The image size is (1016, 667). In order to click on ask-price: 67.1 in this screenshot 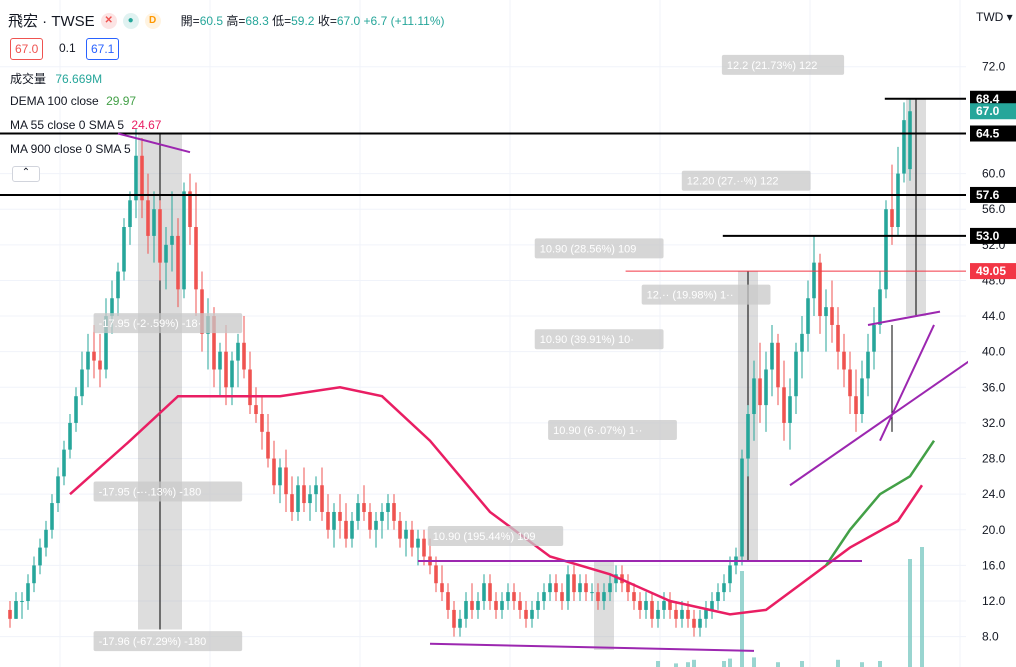, I will do `click(103, 49)`.